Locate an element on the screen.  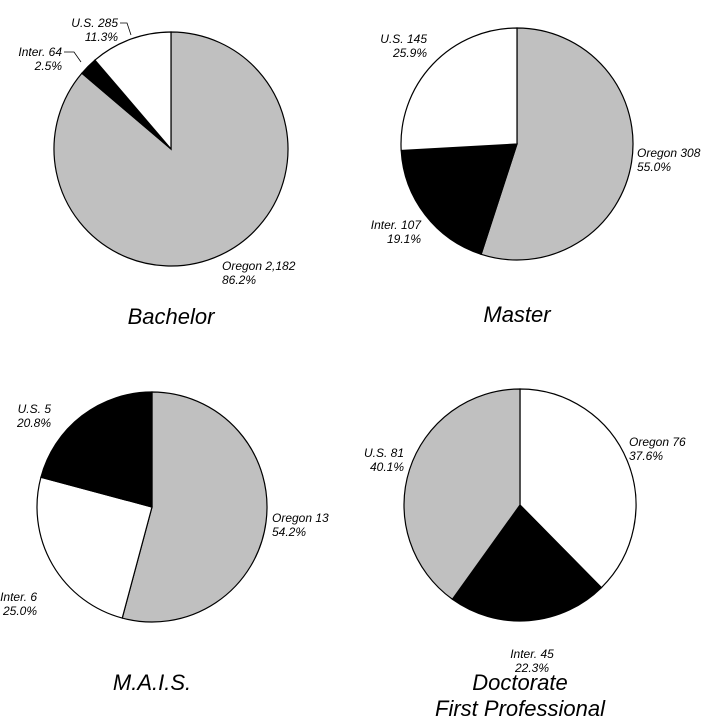
chart-title: Master is located at coordinates (517, 314).